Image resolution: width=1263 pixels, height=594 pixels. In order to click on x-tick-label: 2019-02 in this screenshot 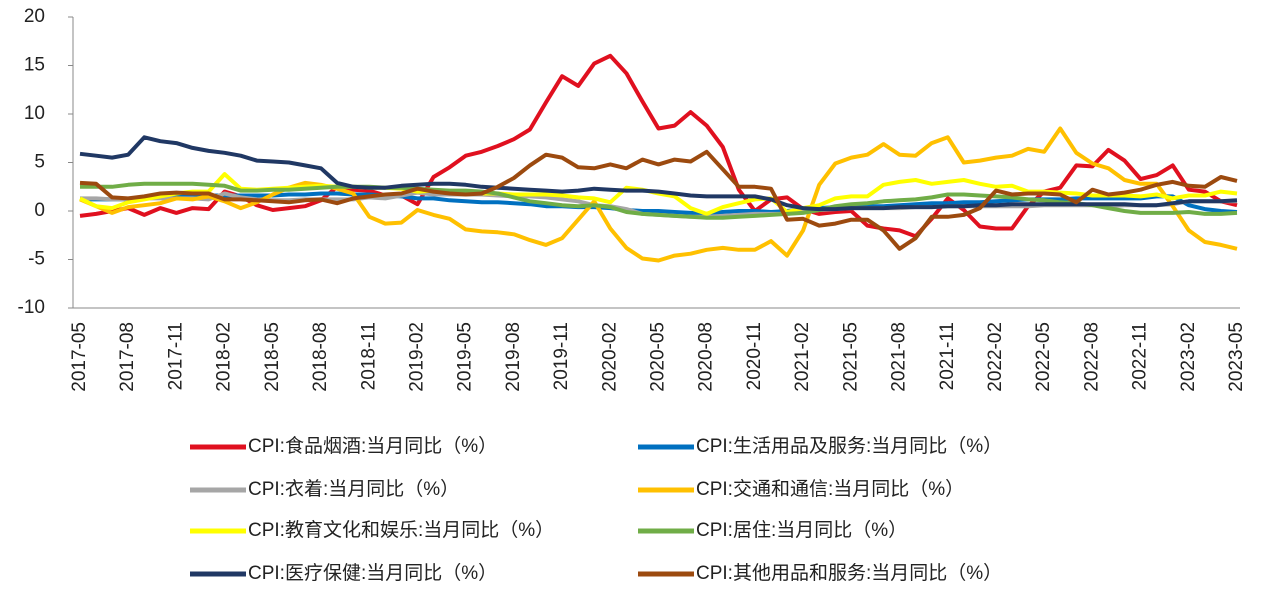, I will do `click(416, 357)`.